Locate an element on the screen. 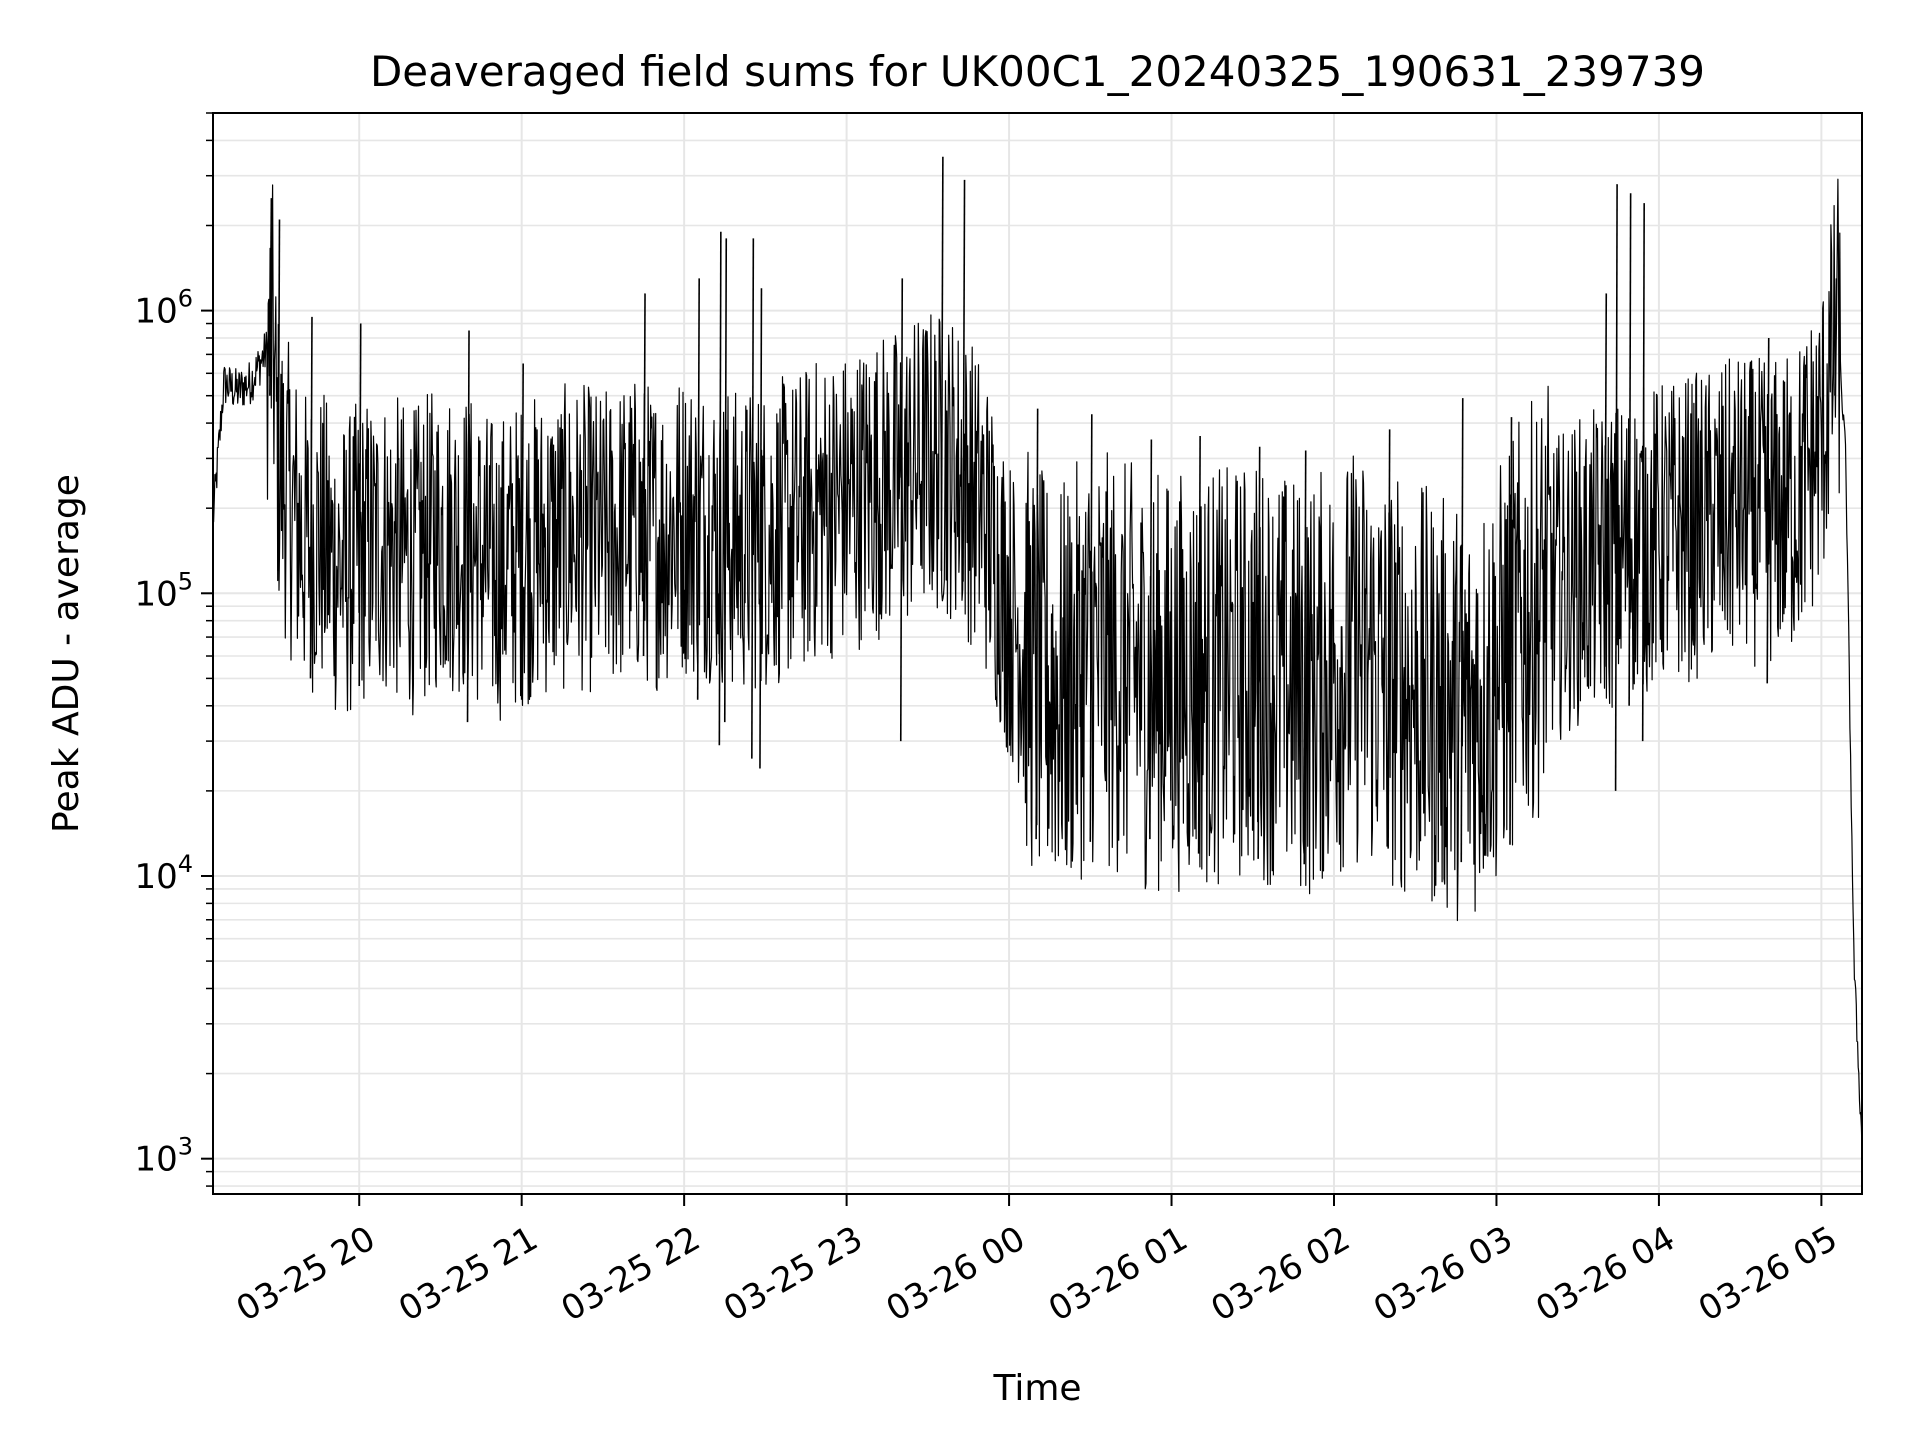 The height and width of the screenshot is (1444, 1920). y-tick-label: 10⁴ is located at coordinates (163, 873).